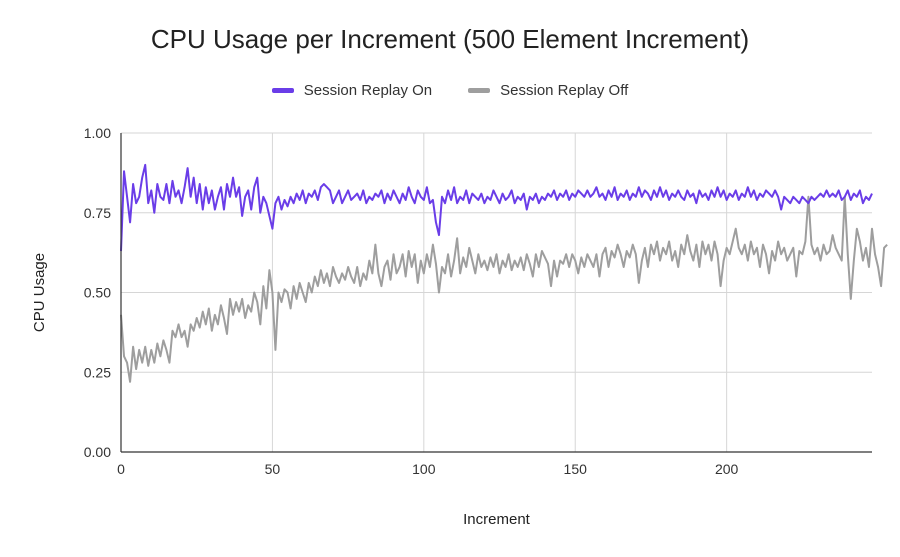  I want to click on x-tick-label: 150, so click(576, 469).